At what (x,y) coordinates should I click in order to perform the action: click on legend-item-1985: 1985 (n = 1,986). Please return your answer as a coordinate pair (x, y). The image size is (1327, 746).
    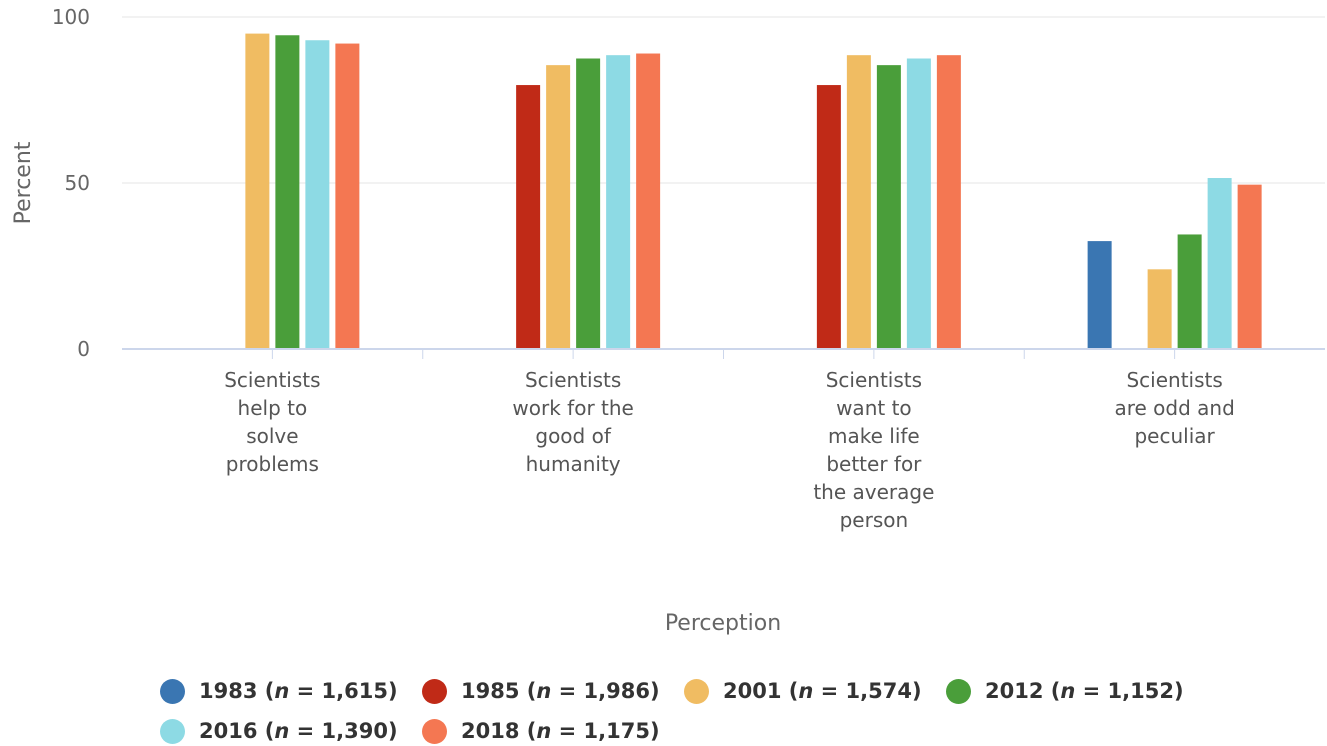
    Looking at the image, I should click on (541, 691).